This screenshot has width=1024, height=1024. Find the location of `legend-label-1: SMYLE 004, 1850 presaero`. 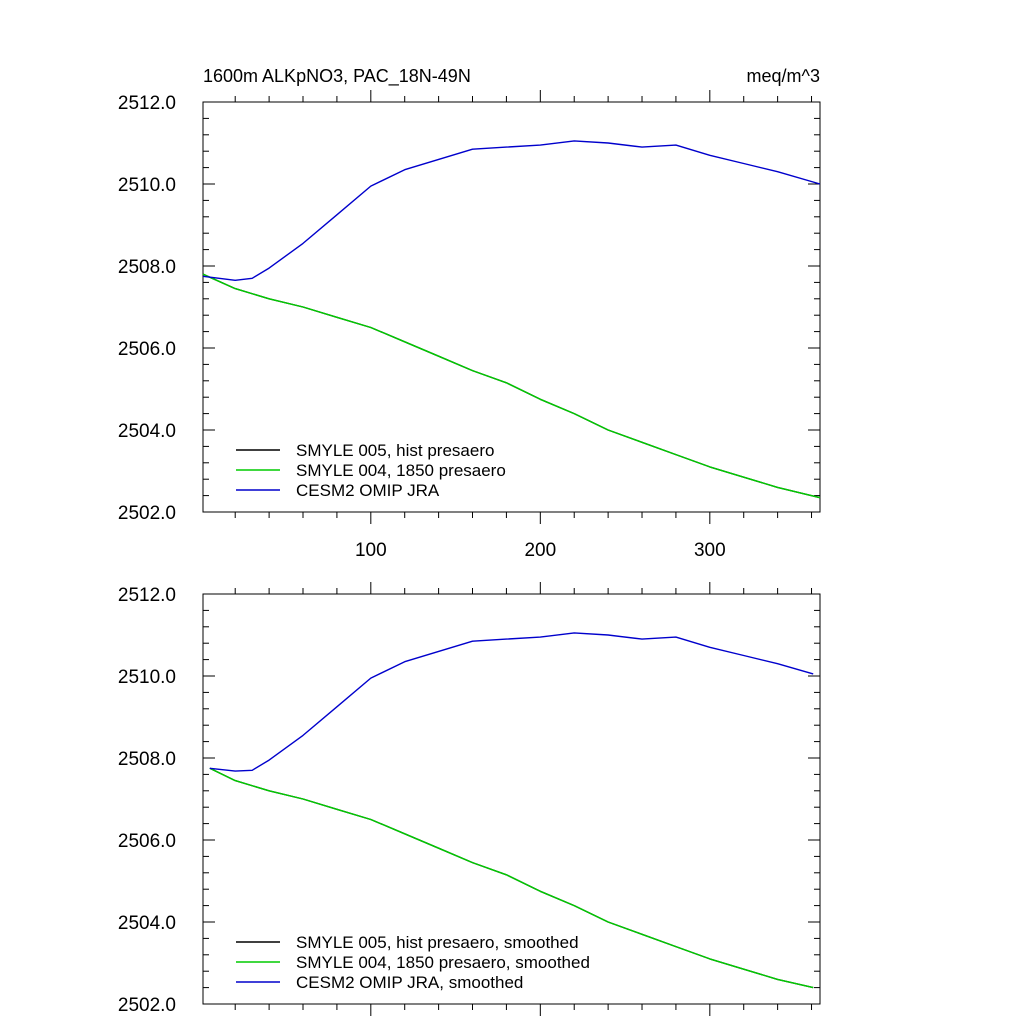

legend-label-1: SMYLE 004, 1850 presaero is located at coordinates (401, 470).